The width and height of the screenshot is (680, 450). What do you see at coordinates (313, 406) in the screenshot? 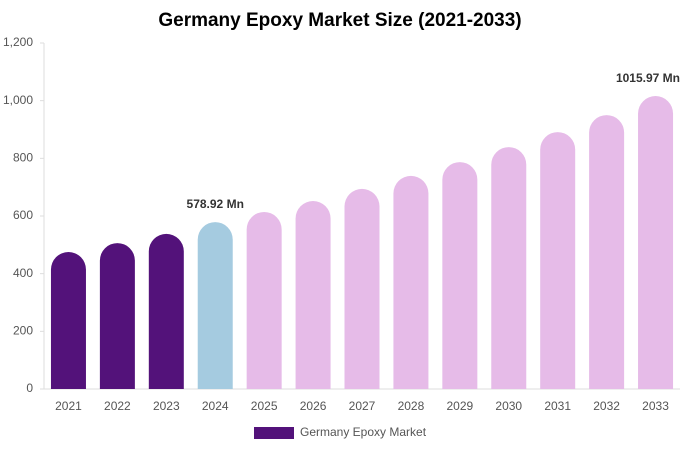
I see `x-tick-label: 2026` at bounding box center [313, 406].